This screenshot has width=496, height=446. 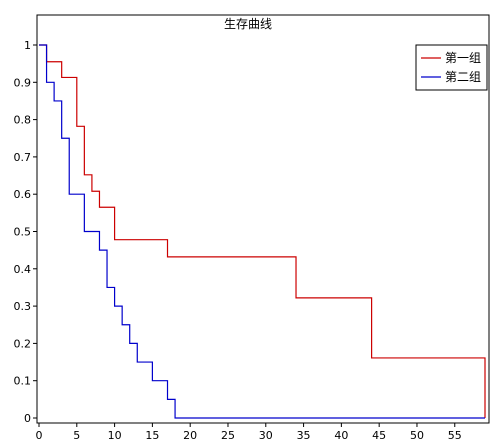 What do you see at coordinates (23, 306) in the screenshot?
I see `y-tick-label: 0.3` at bounding box center [23, 306].